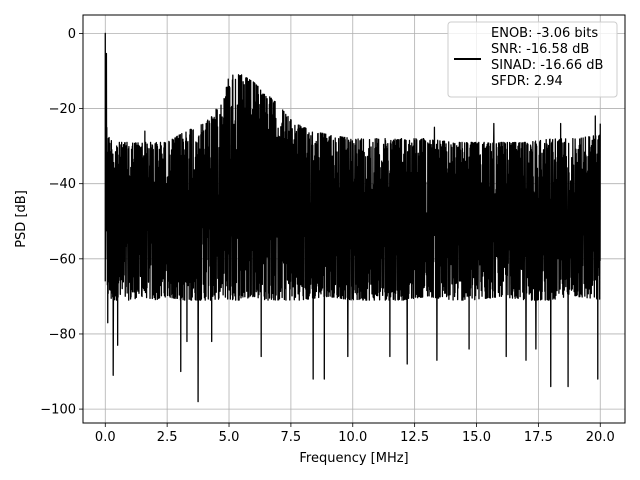 Image resolution: width=640 pixels, height=480 pixels. What do you see at coordinates (352, 437) in the screenshot?
I see `x-tick-label: 10.0` at bounding box center [352, 437].